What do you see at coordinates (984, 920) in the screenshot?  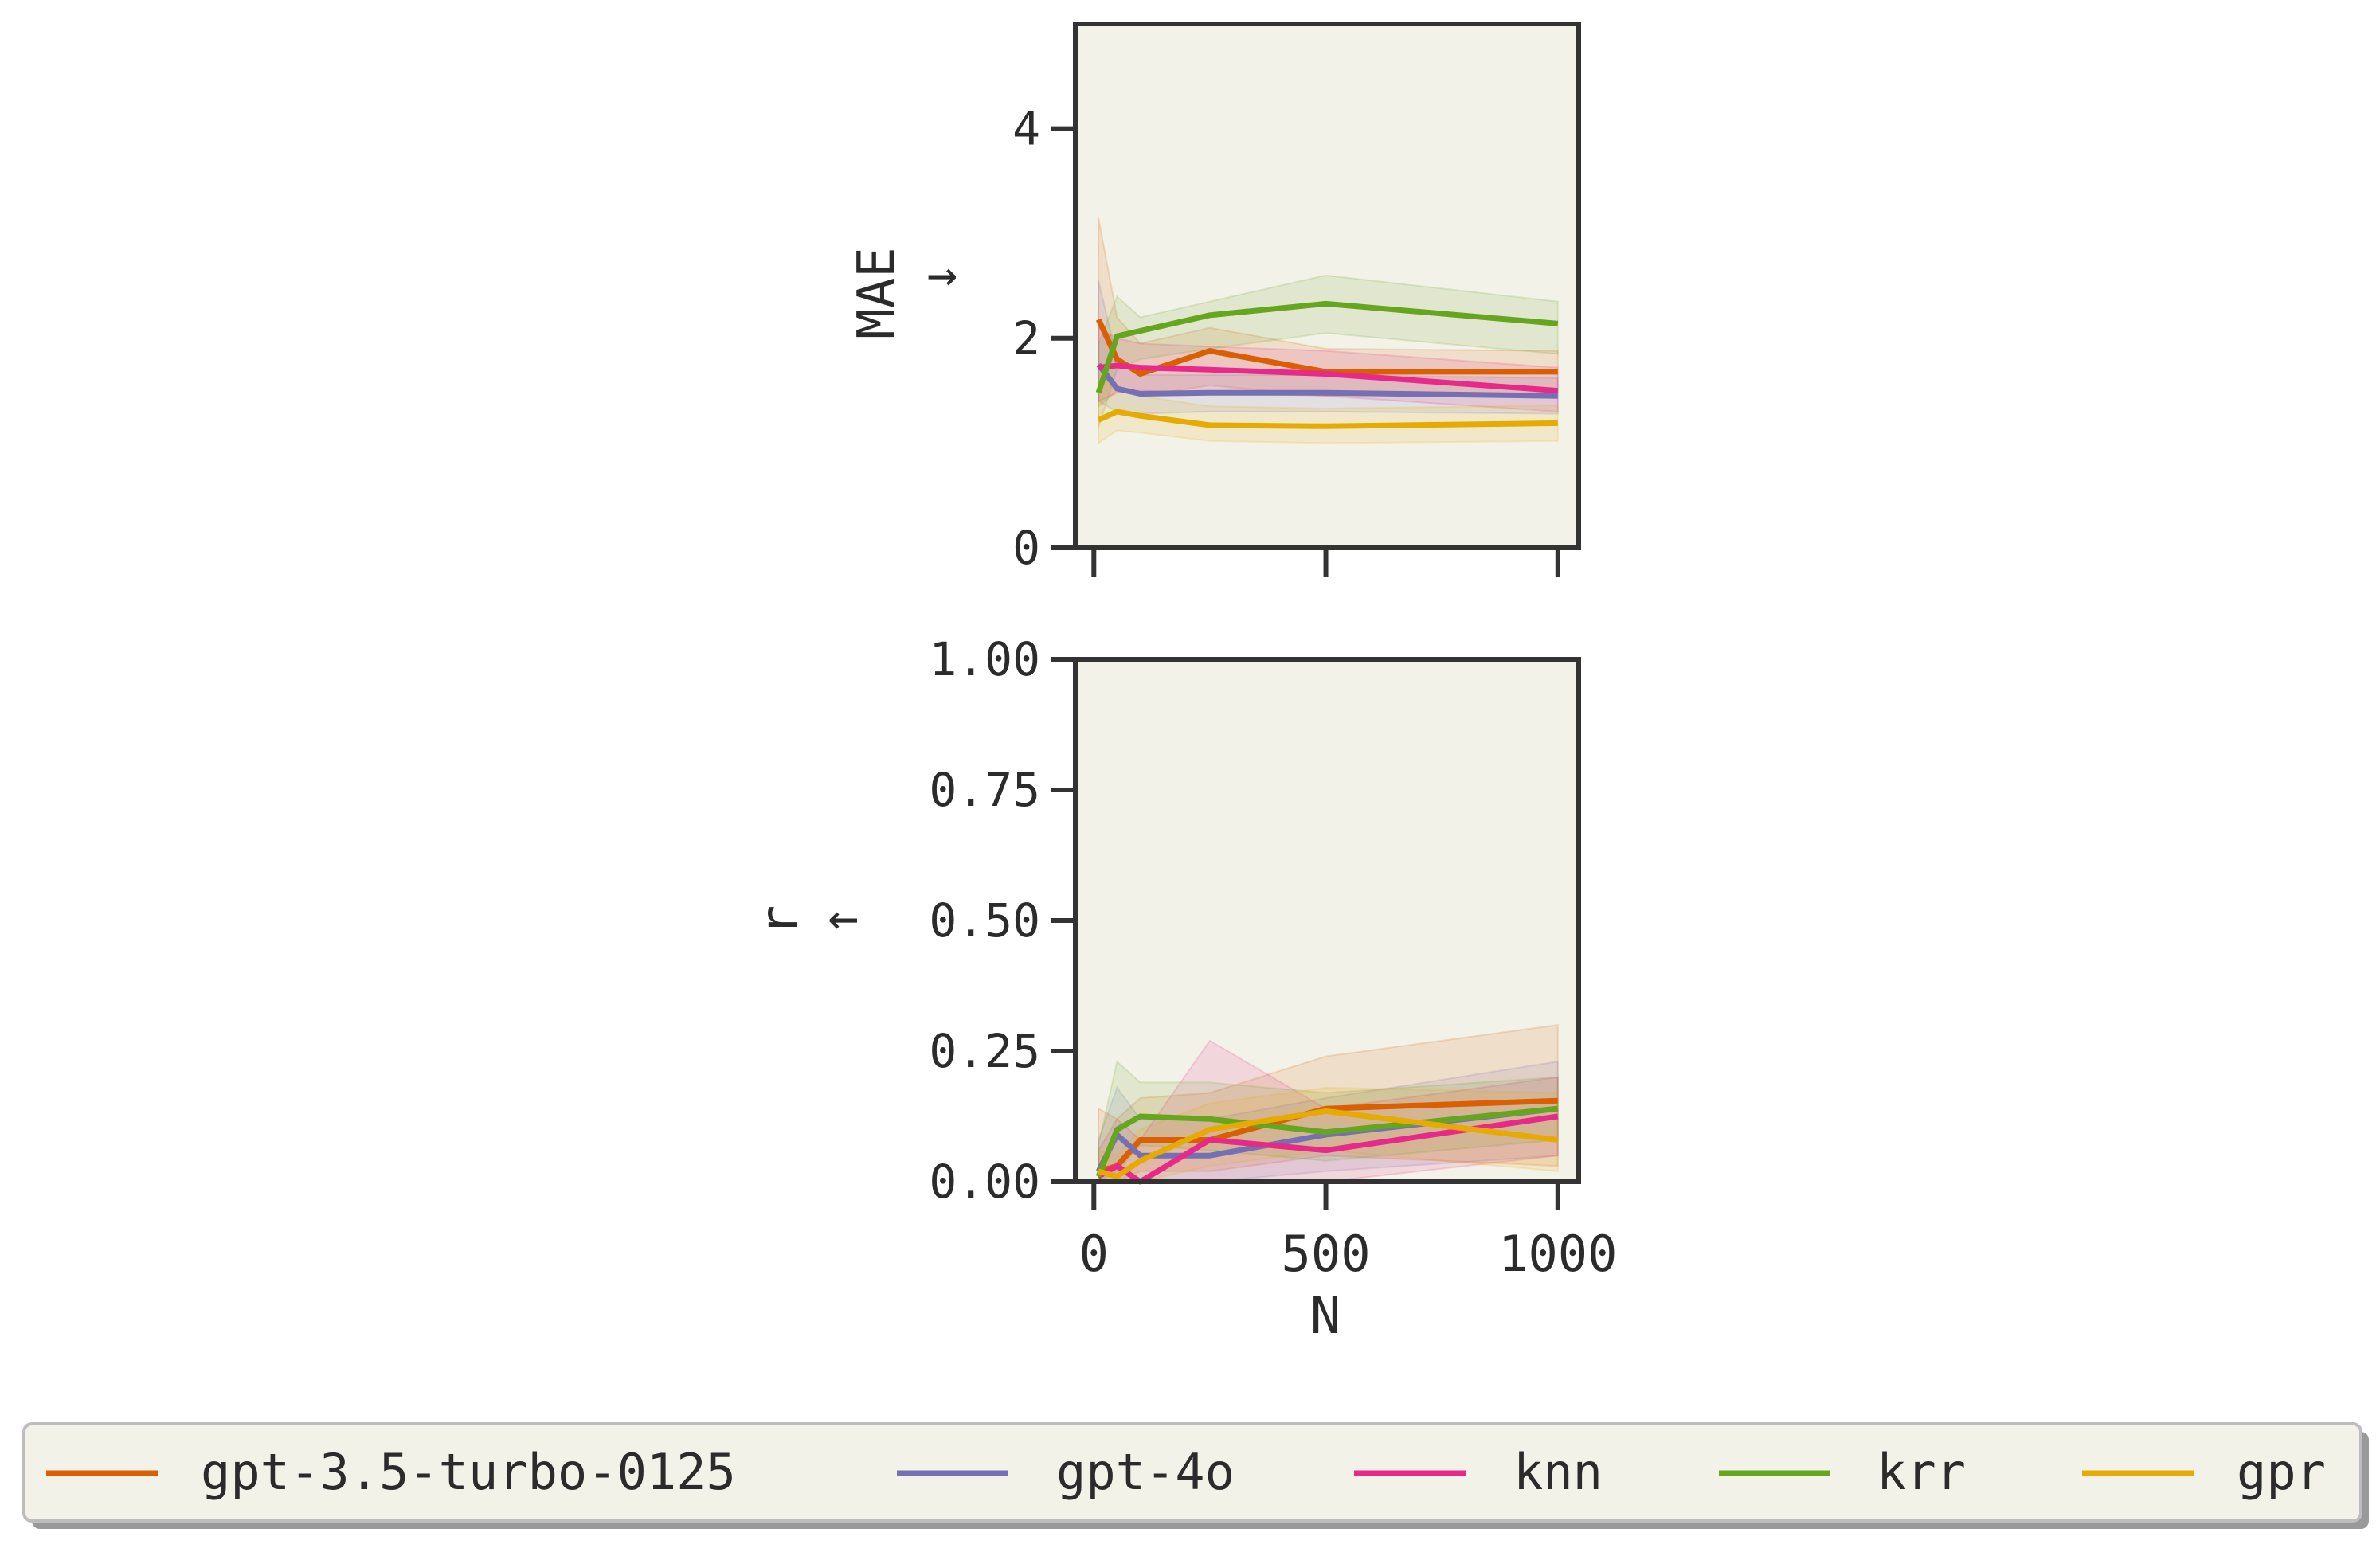 I see `y-tick-label: 0.50` at bounding box center [984, 920].